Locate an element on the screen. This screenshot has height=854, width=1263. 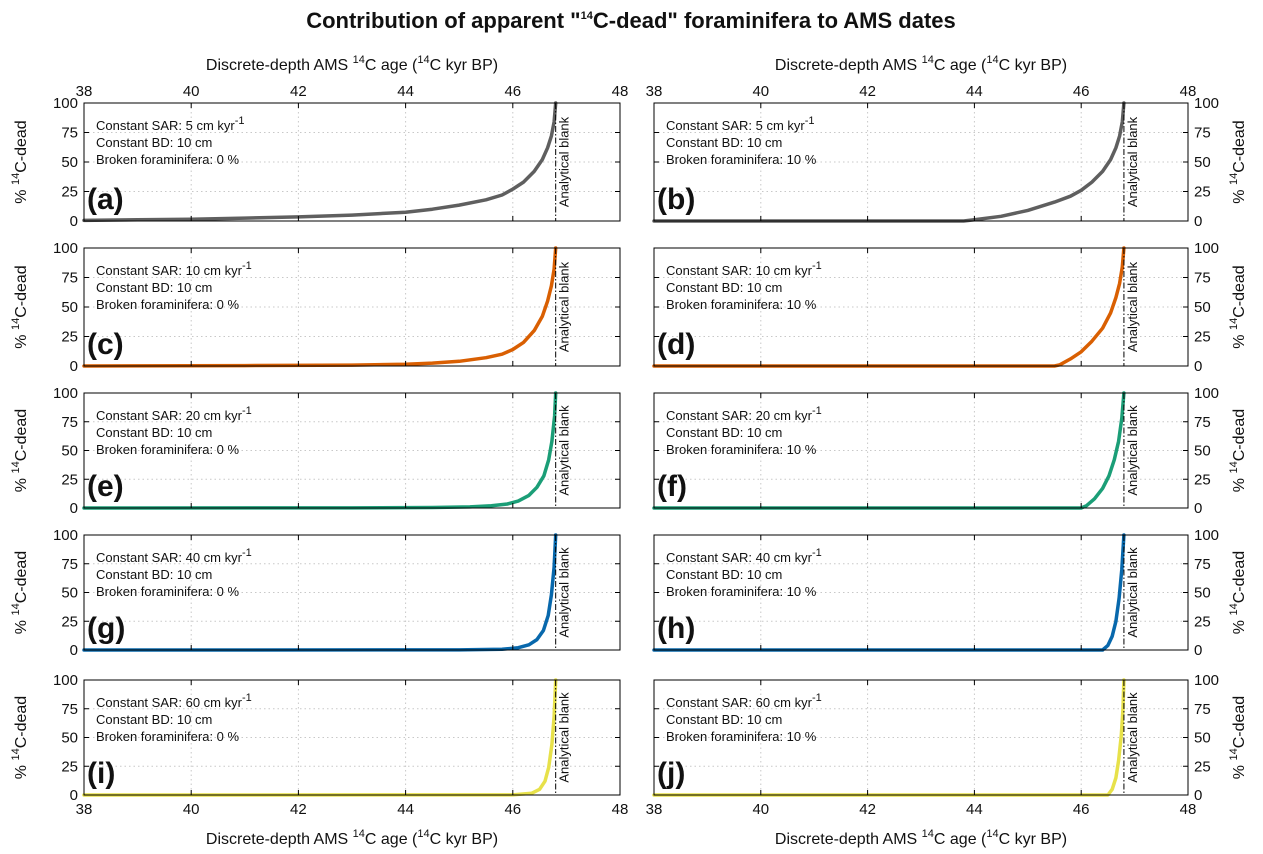
annotation-broken-j: Broken foraminifera: 10 % is located at coordinates (741, 736).